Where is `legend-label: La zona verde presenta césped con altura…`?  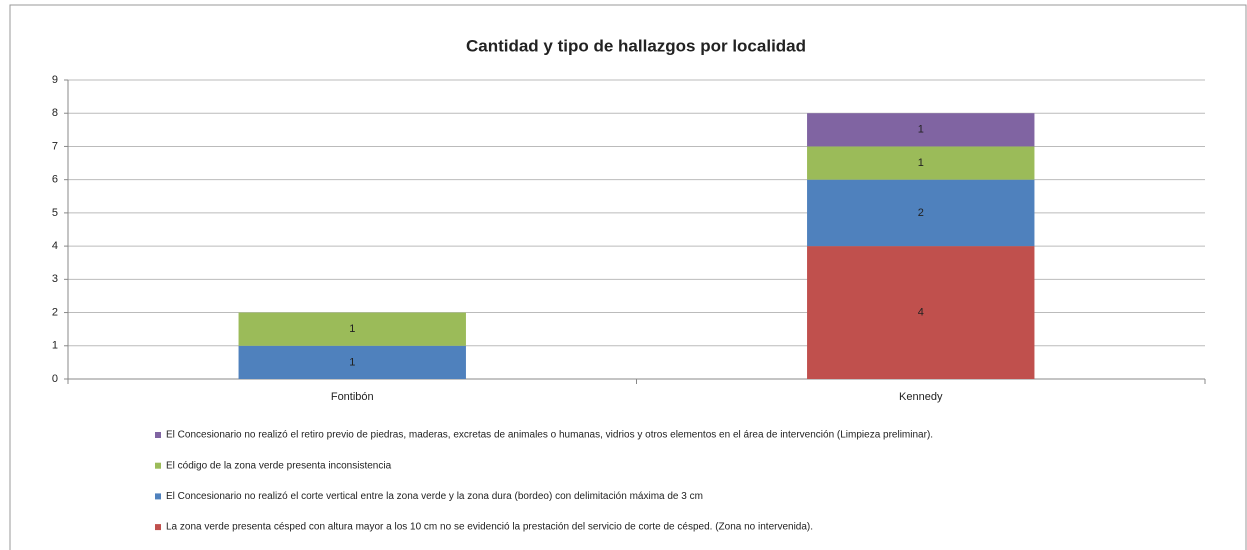
legend-label: La zona verde presenta césped con altura… is located at coordinates (489, 527).